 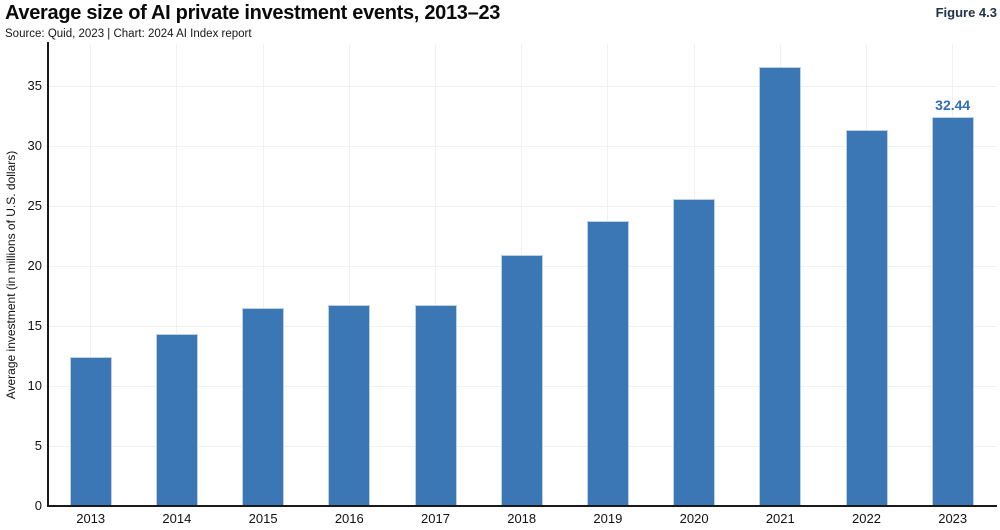 I want to click on x-tick-label-2021: 2021, so click(x=780, y=518).